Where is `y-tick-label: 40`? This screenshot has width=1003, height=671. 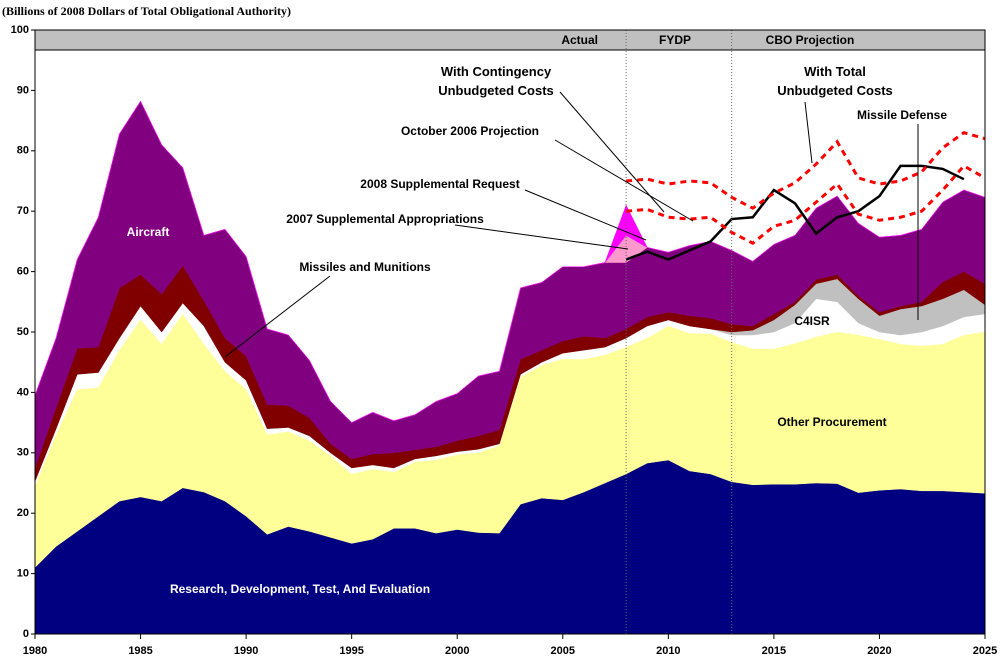 y-tick-label: 40 is located at coordinates (23, 392).